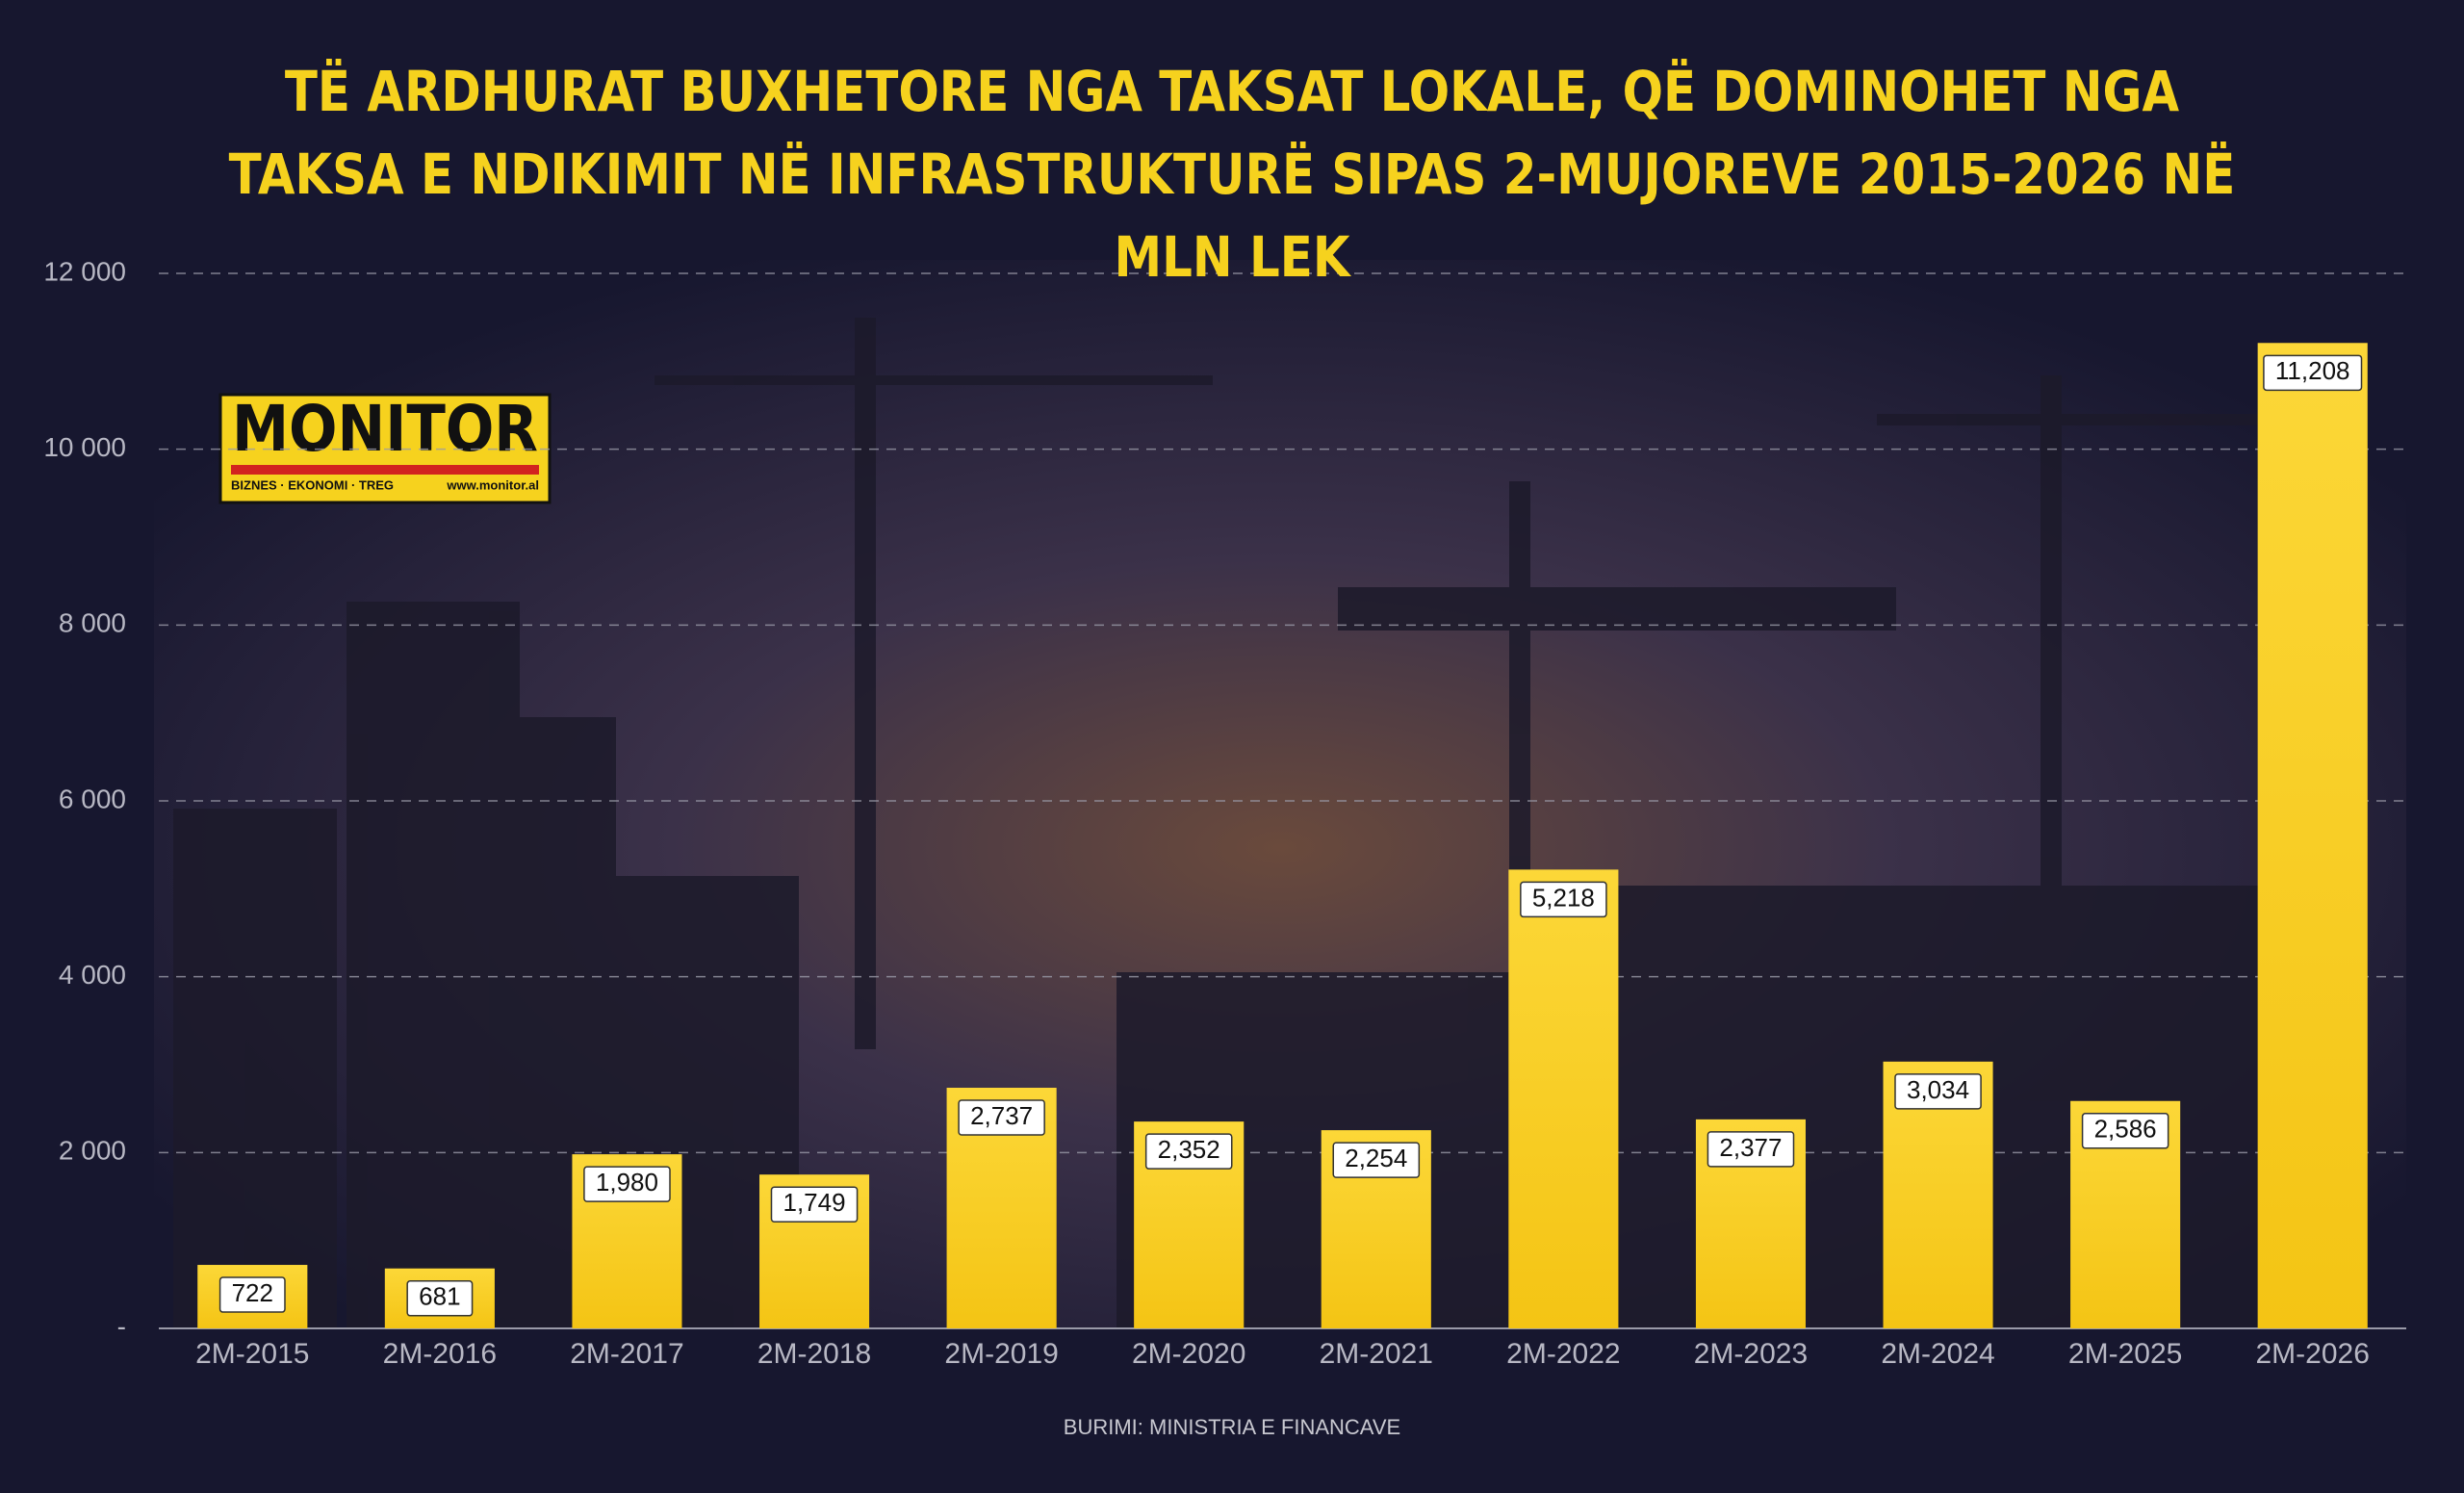 The width and height of the screenshot is (2464, 1493). I want to click on value-label: 2,586, so click(2125, 1129).